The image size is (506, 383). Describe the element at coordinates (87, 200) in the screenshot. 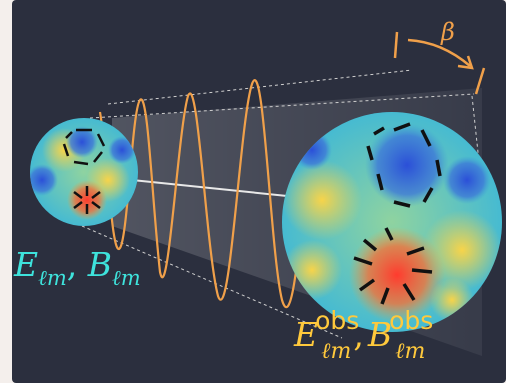

I see `emitted-e-mode-star` at that location.